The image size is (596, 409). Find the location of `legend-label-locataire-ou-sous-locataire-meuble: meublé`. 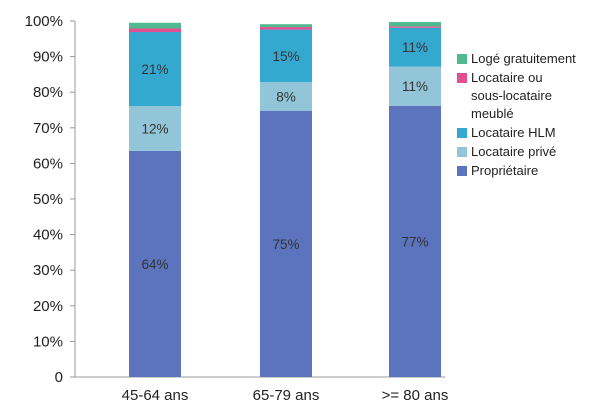

legend-label-locataire-ou-sous-locataire-meuble: meublé is located at coordinates (492, 113).